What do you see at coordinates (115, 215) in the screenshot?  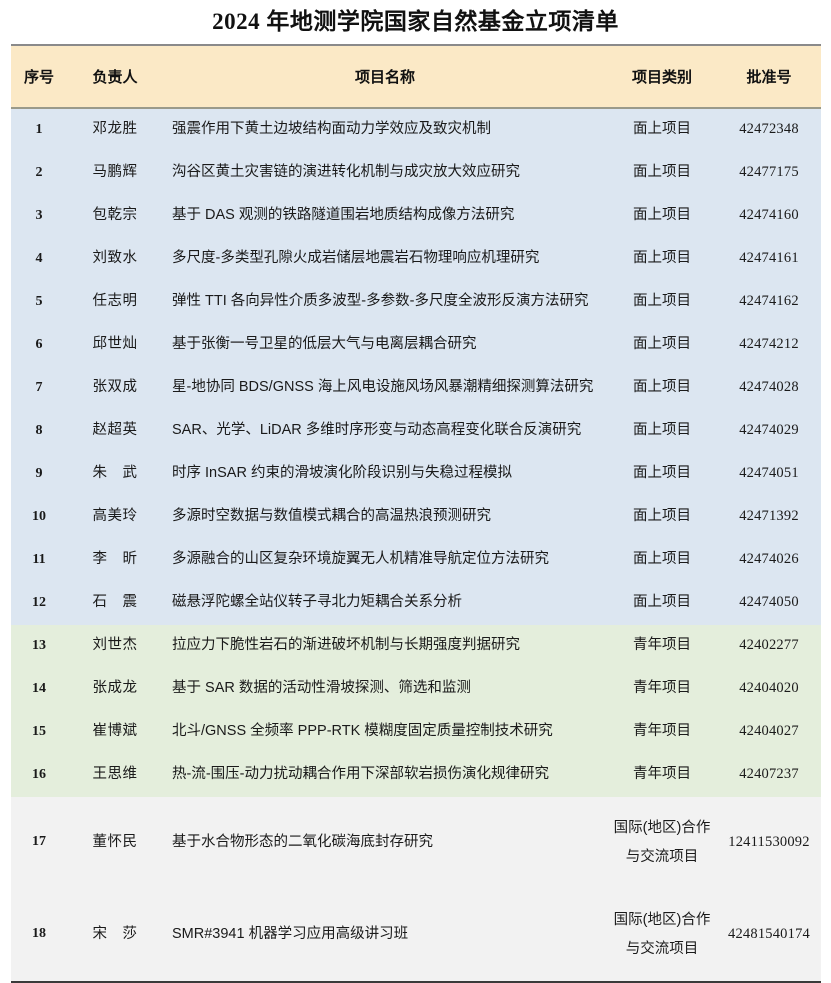 I see `cell-principal-investigator: 包乾宗` at bounding box center [115, 215].